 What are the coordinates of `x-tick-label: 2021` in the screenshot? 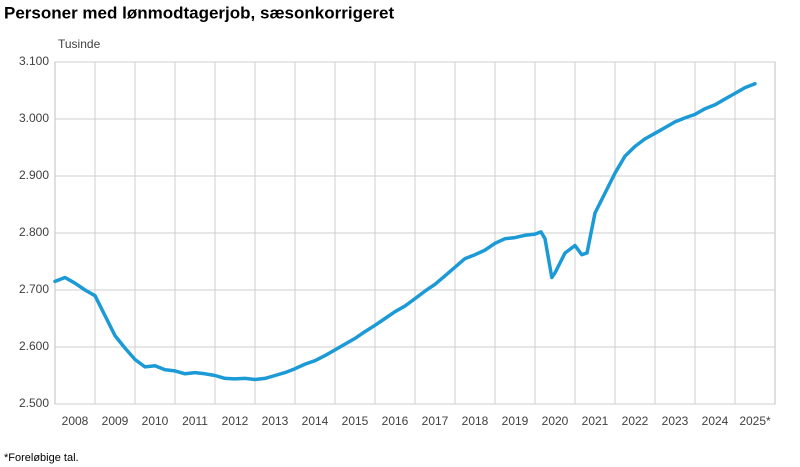 It's located at (595, 421).